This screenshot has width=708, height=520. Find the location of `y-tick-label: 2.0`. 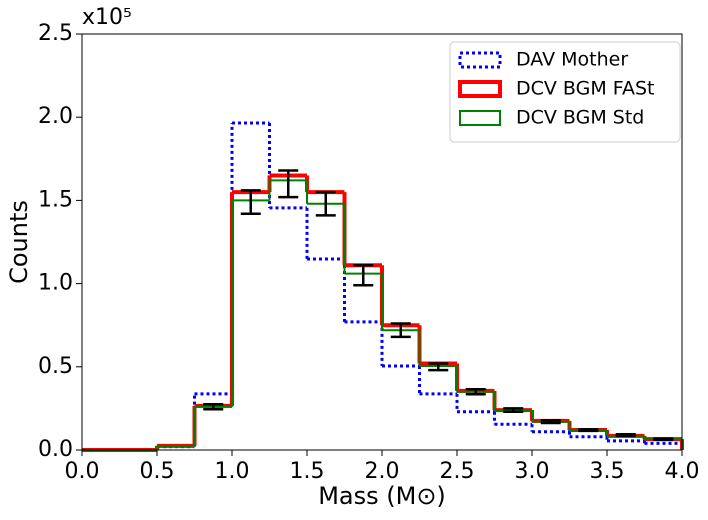

y-tick-label: 2.0 is located at coordinates (55, 116).